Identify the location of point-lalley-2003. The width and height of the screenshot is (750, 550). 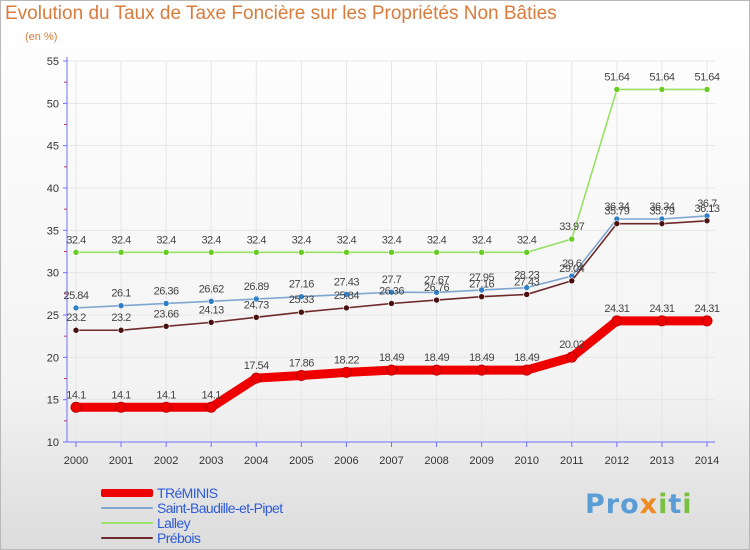
(211, 252).